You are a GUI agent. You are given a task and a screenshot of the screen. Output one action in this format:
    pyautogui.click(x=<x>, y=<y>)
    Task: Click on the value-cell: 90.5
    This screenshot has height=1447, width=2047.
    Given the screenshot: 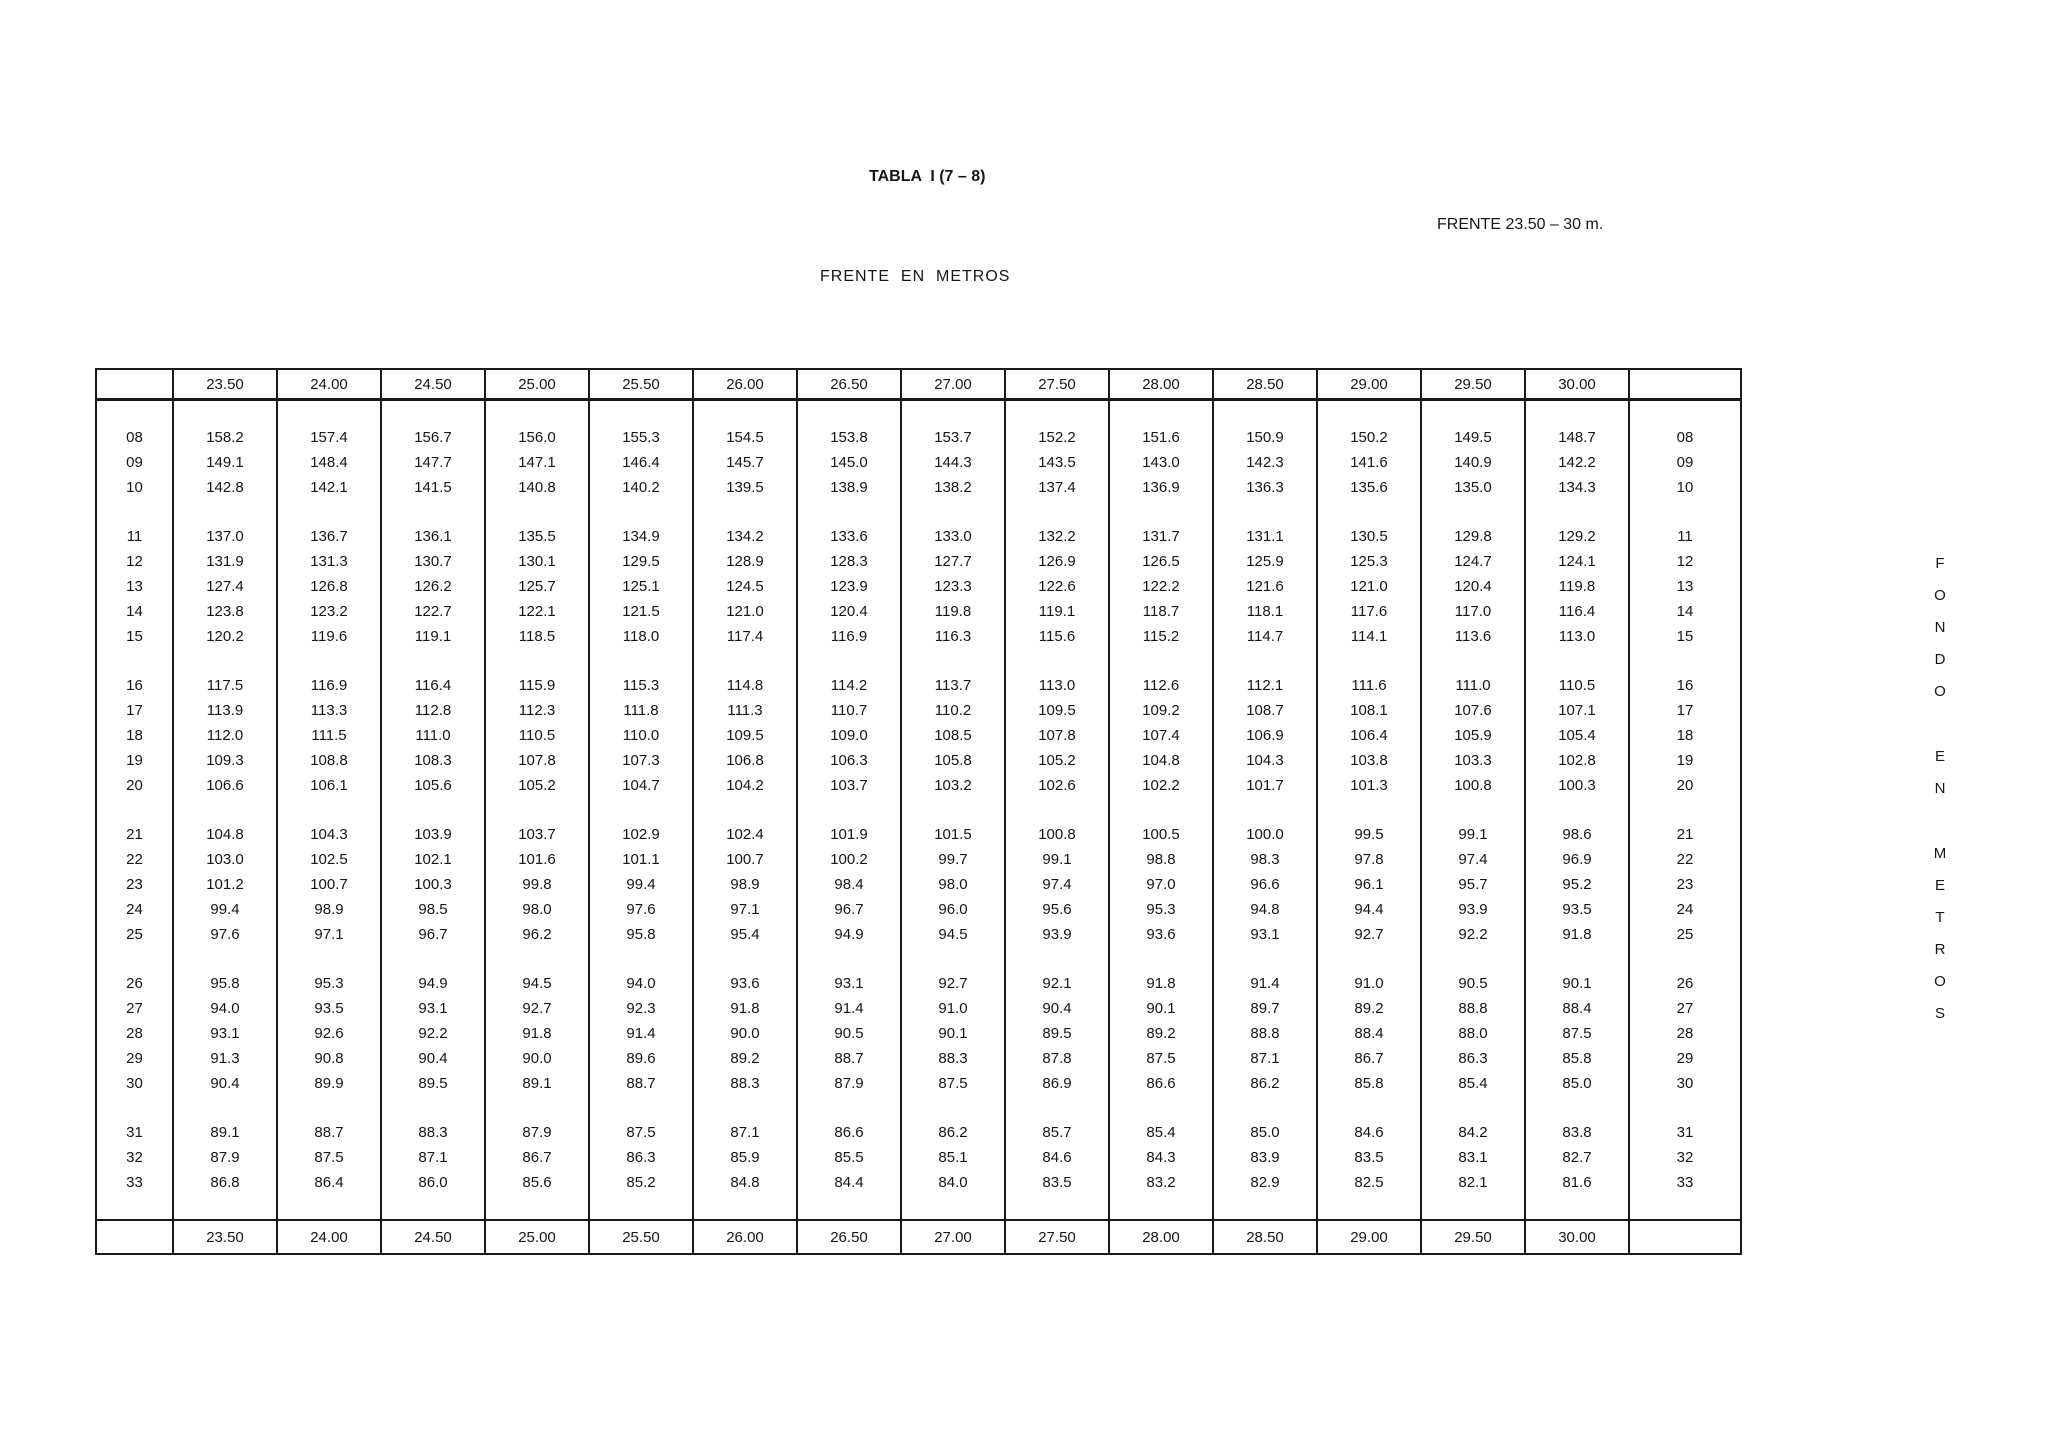 What is the action you would take?
    pyautogui.click(x=848, y=1033)
    